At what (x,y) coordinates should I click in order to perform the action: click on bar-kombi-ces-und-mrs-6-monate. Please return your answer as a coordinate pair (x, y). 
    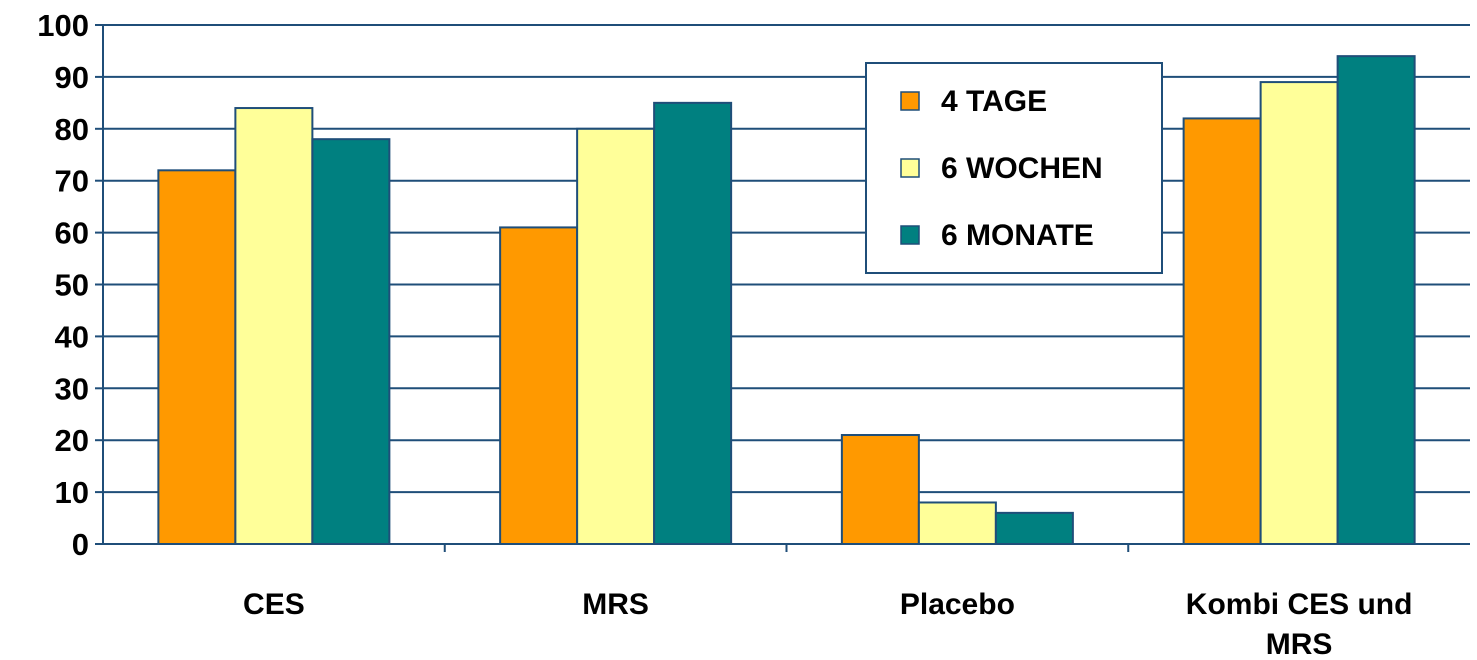
    Looking at the image, I should click on (1376, 300).